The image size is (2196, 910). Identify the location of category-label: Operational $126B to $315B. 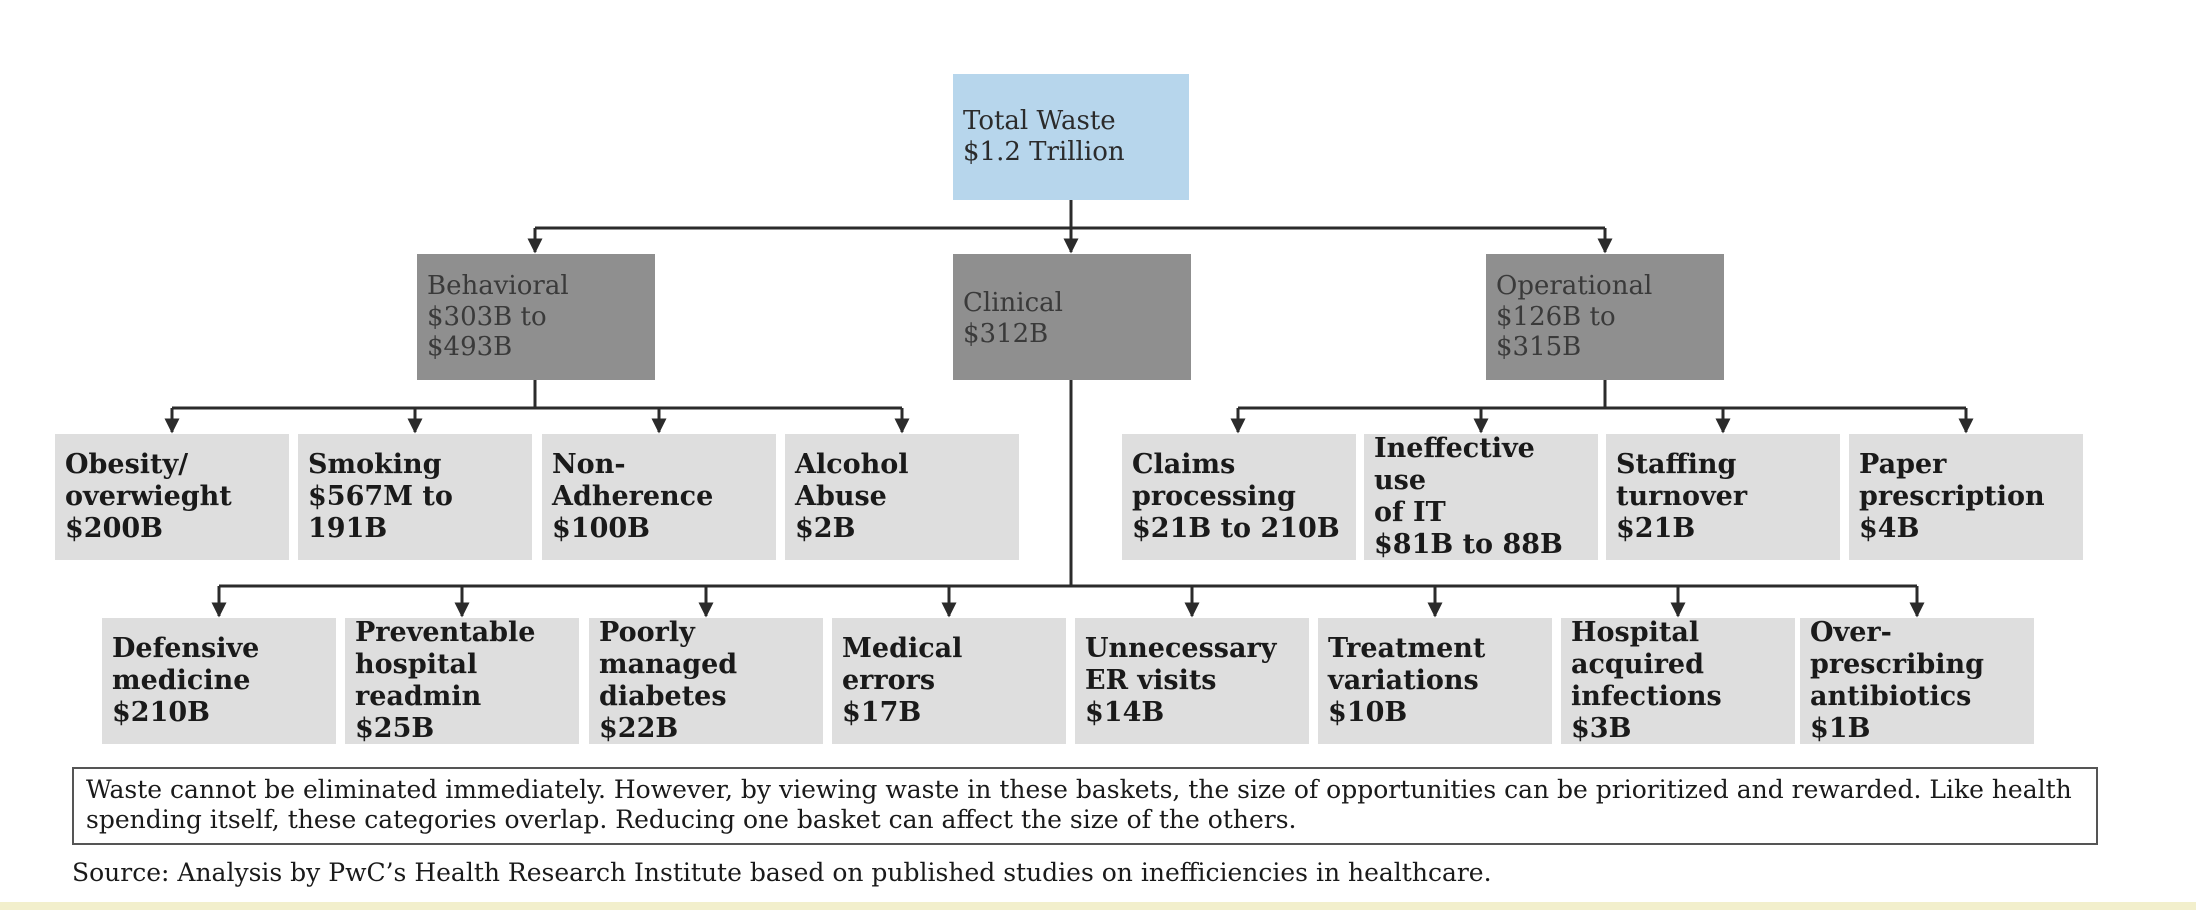
(1574, 316).